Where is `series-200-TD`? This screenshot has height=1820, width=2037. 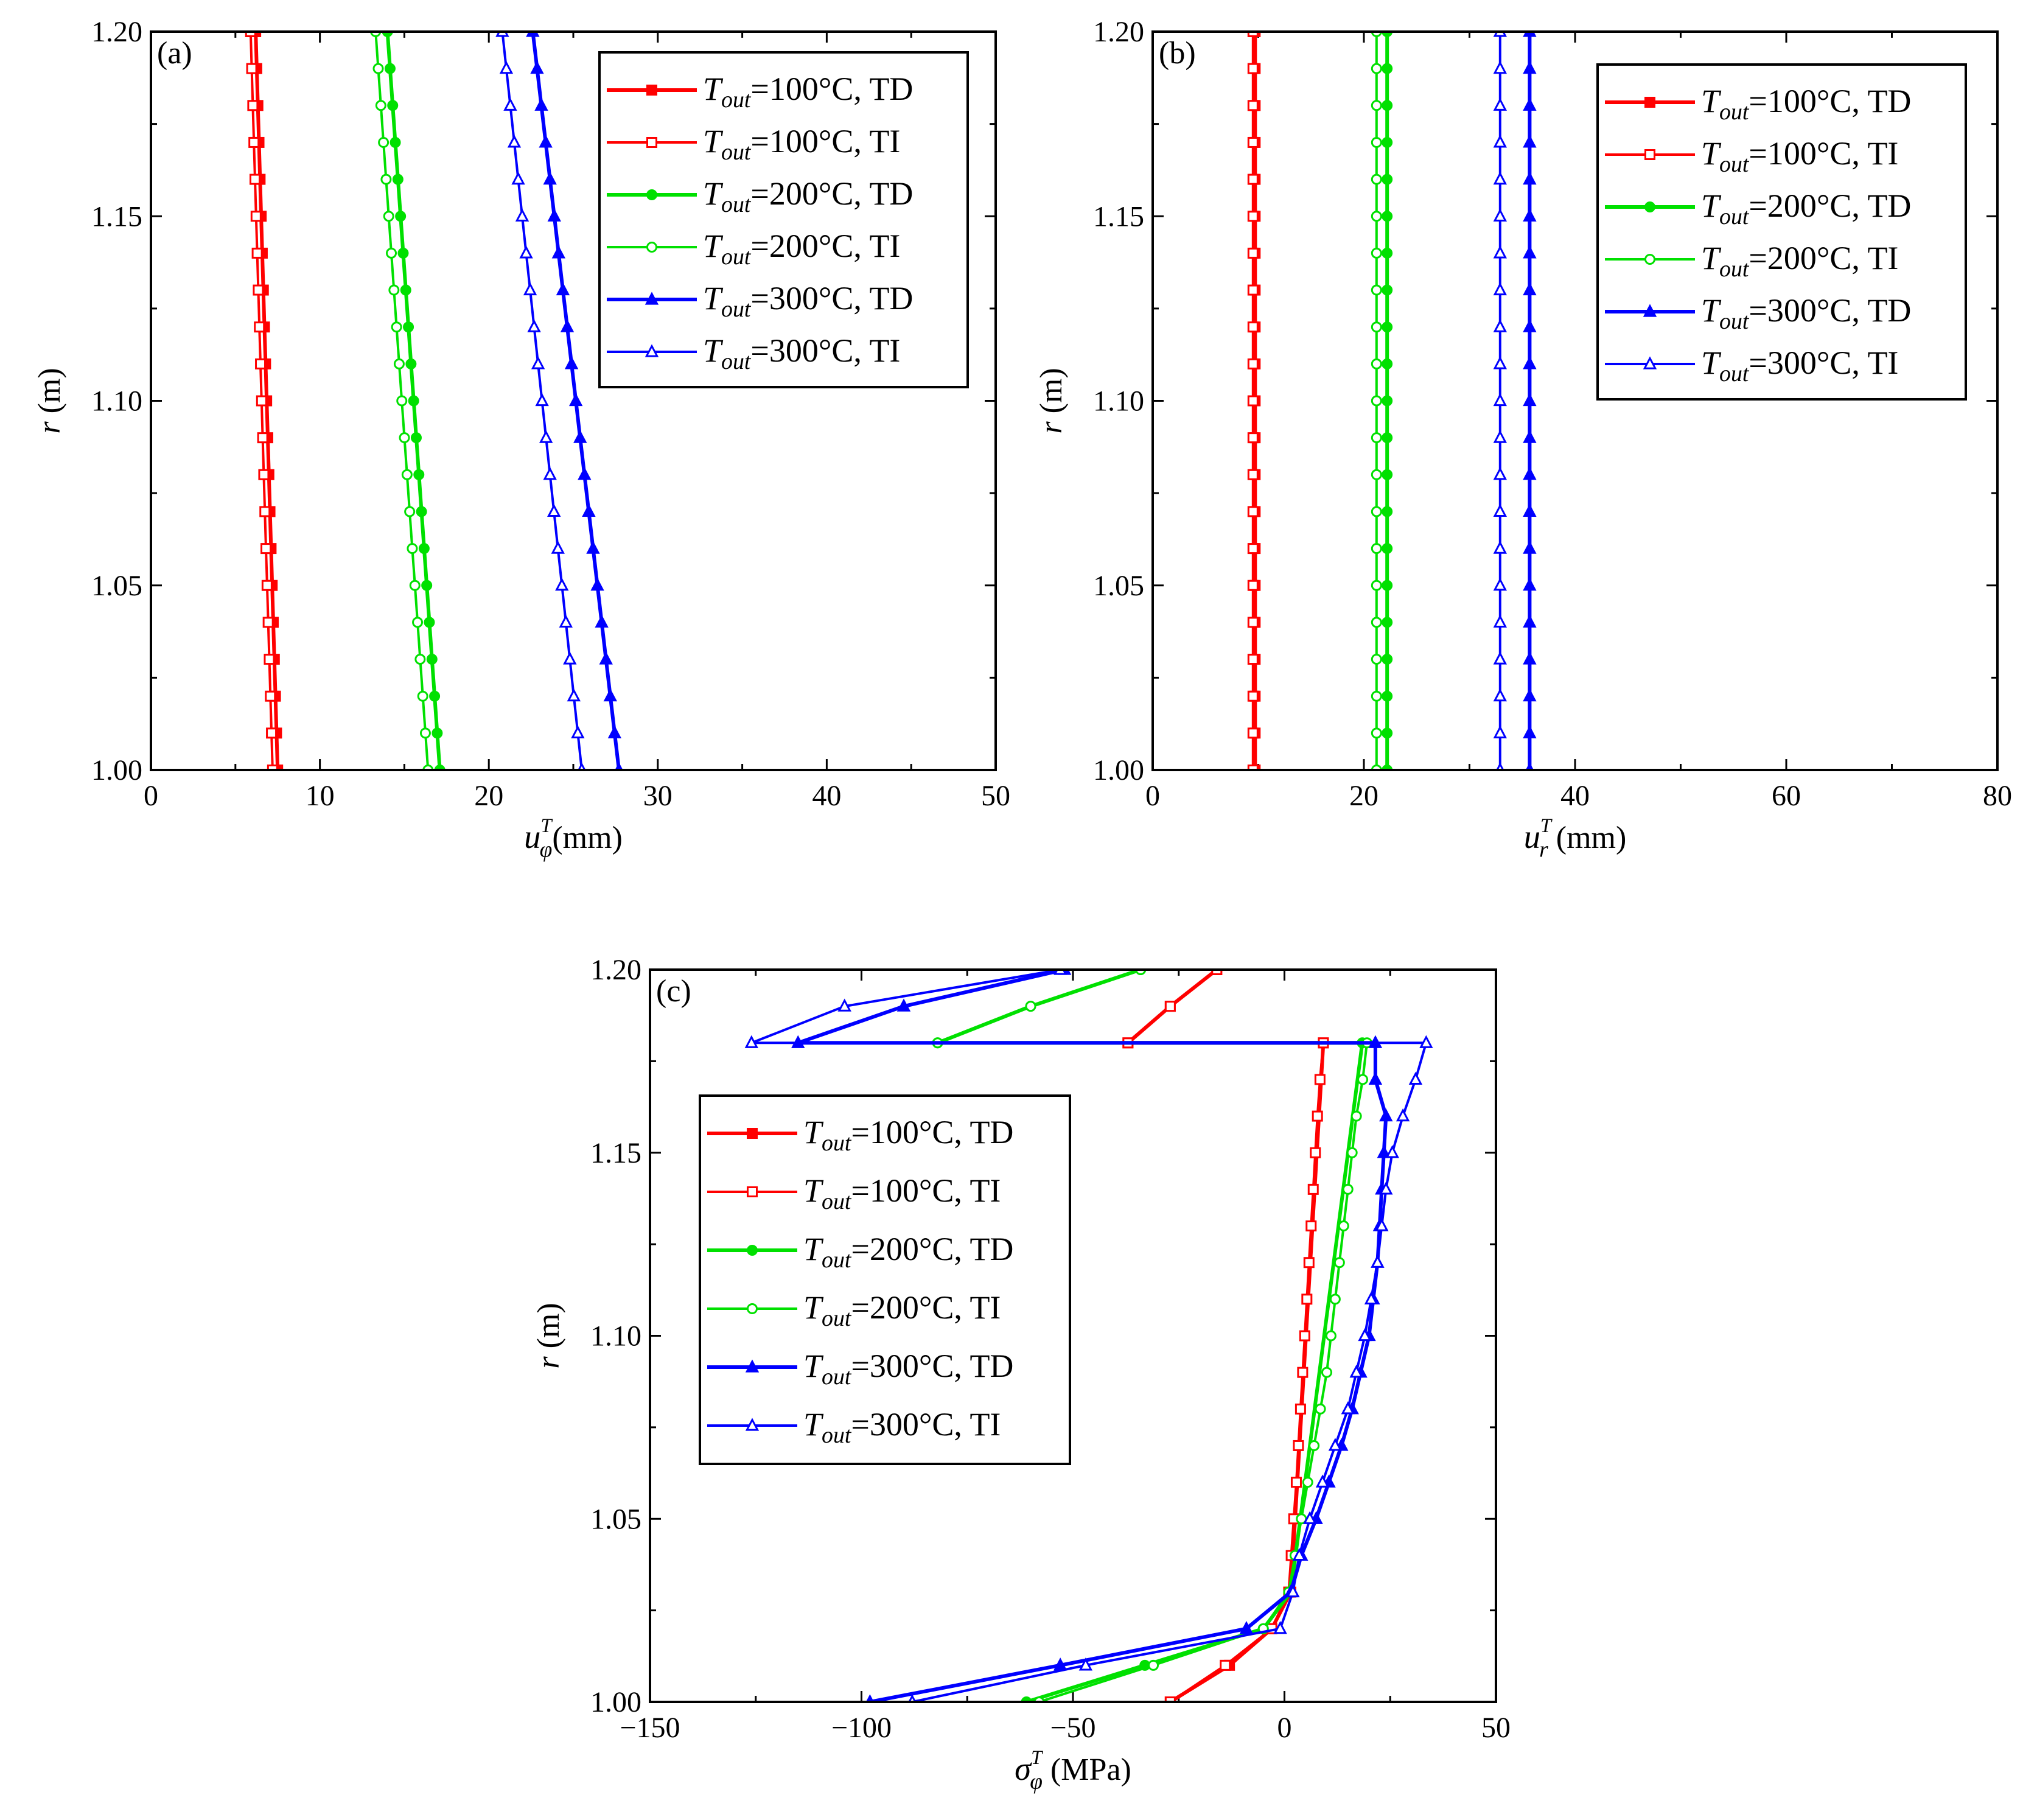
series-200-TD is located at coordinates (413, 401).